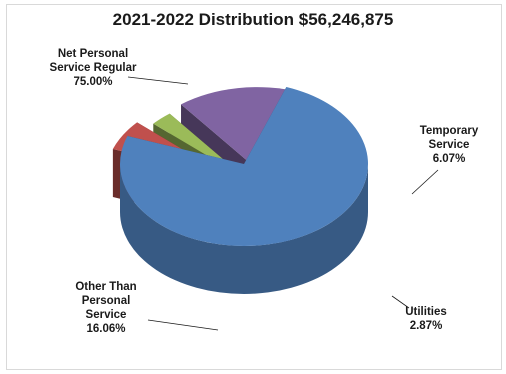 Image resolution: width=506 pixels, height=374 pixels. I want to click on label-temporary-service: Temporary Service 6.07%, so click(449, 145).